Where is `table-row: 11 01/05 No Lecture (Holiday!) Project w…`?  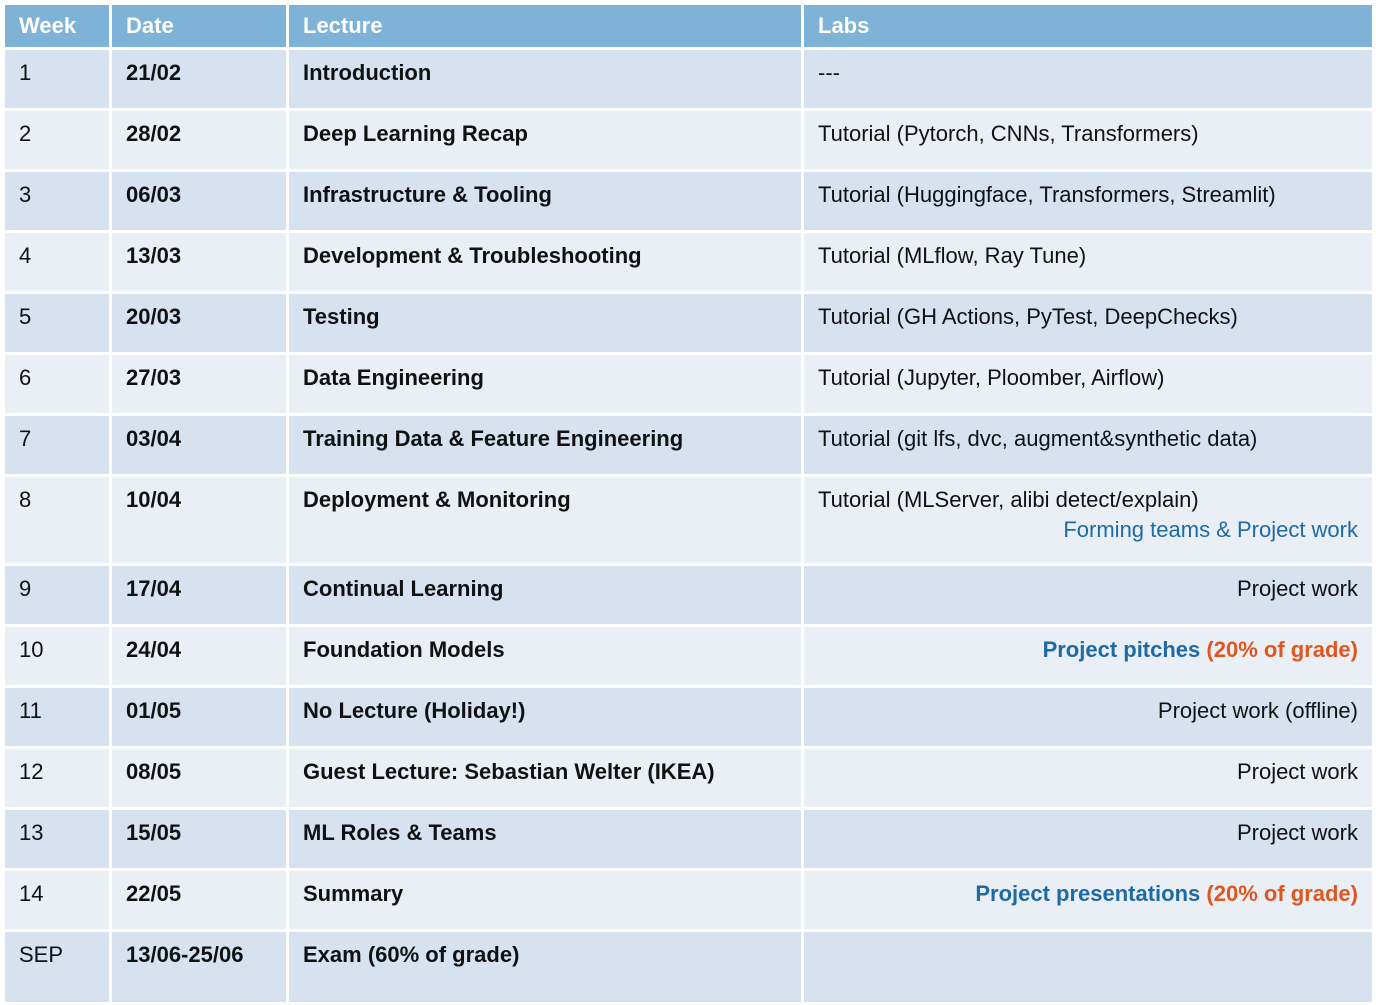
table-row: 11 01/05 No Lecture (Holiday!) Project w… is located at coordinates (688, 717).